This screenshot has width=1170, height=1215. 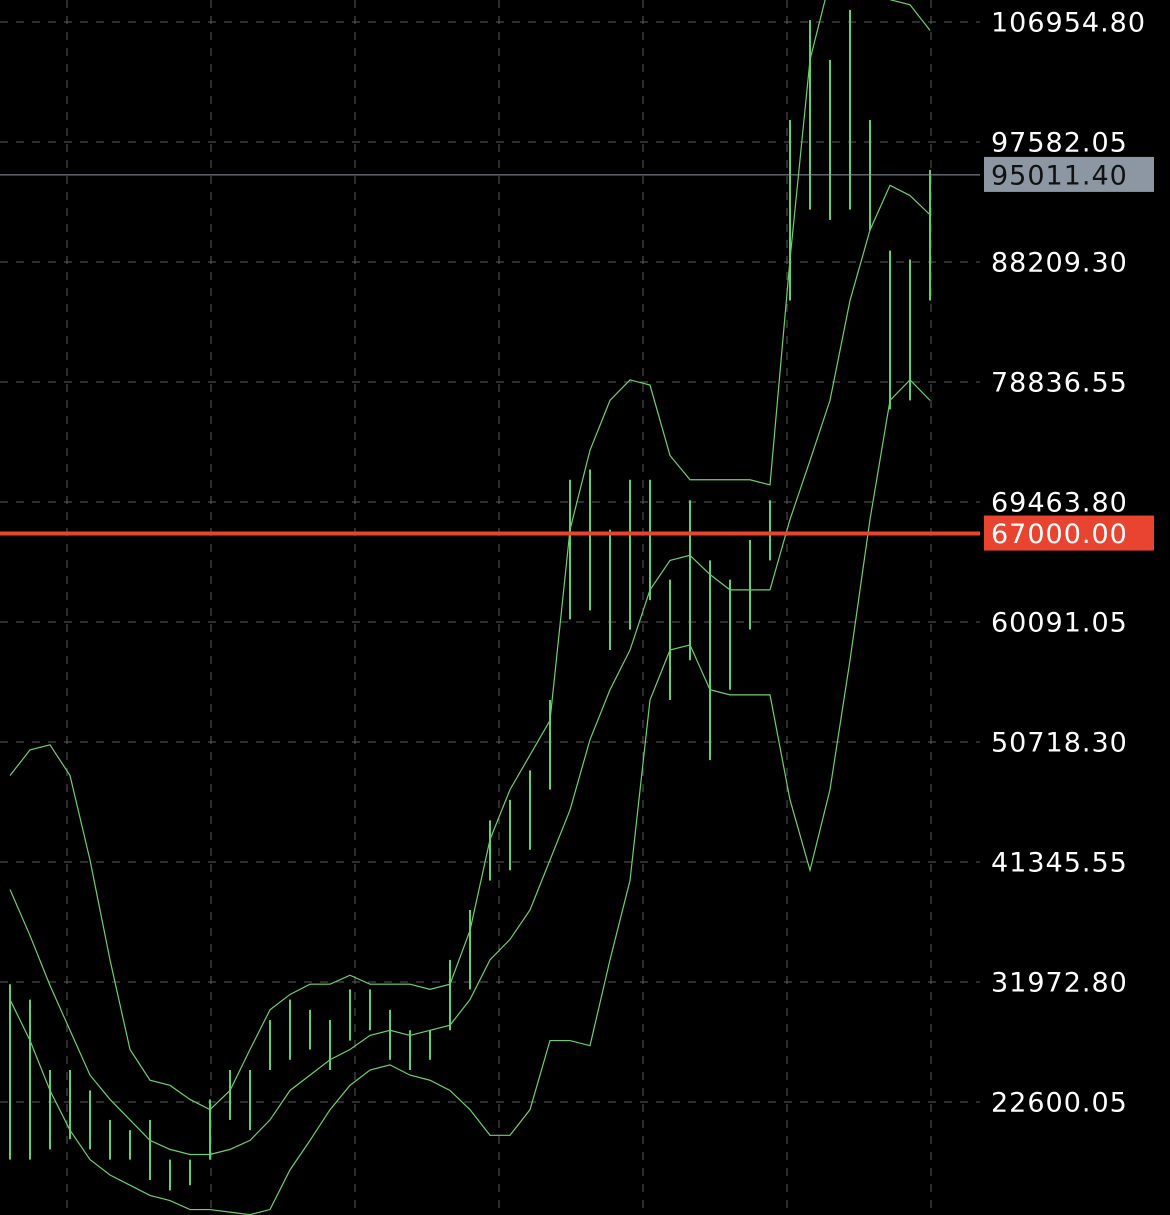 I want to click on y-tick-label: 22600.05, so click(x=1059, y=1102).